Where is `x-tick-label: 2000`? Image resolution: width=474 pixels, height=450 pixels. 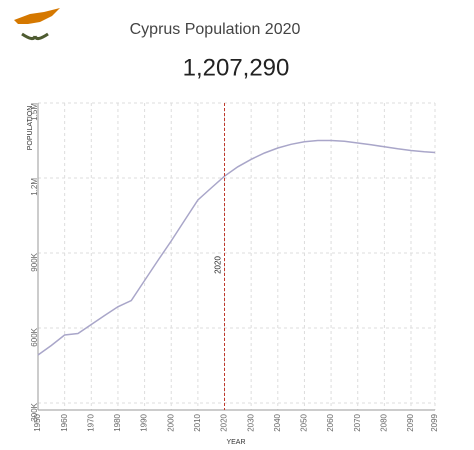 x-tick-label: 2000 is located at coordinates (170, 422).